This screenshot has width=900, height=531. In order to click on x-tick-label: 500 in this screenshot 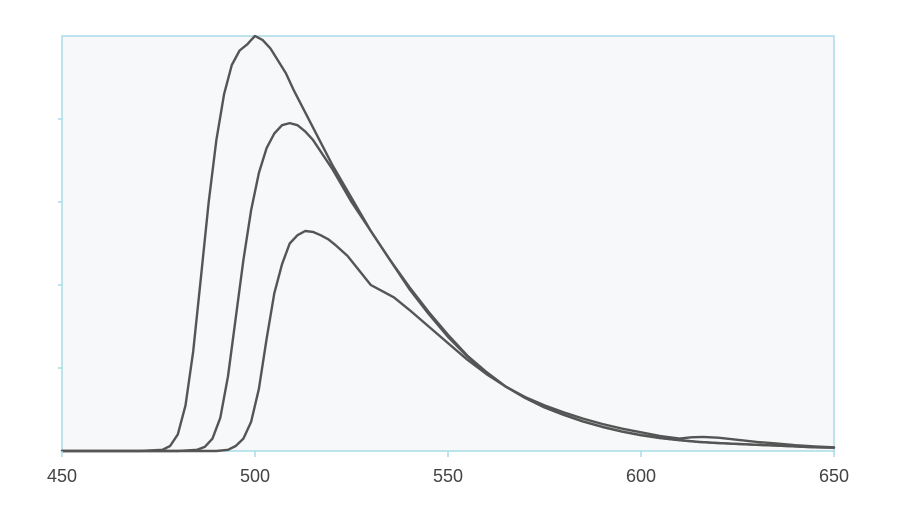, I will do `click(255, 476)`.